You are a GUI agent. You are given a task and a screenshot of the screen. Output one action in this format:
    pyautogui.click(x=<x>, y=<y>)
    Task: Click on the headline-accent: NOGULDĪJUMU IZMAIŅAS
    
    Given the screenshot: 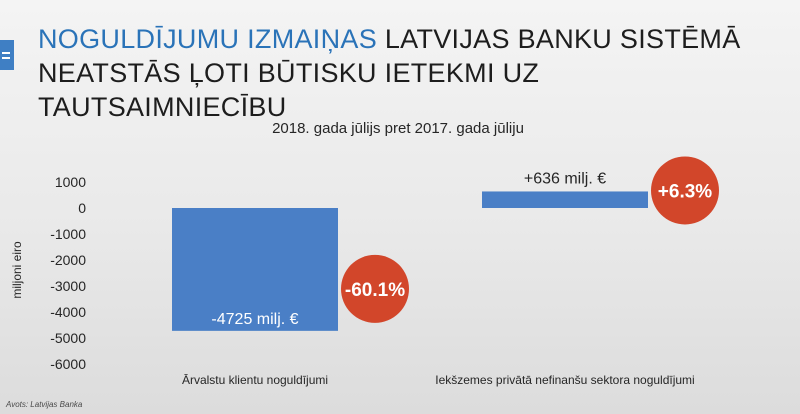 What is the action you would take?
    pyautogui.click(x=208, y=39)
    